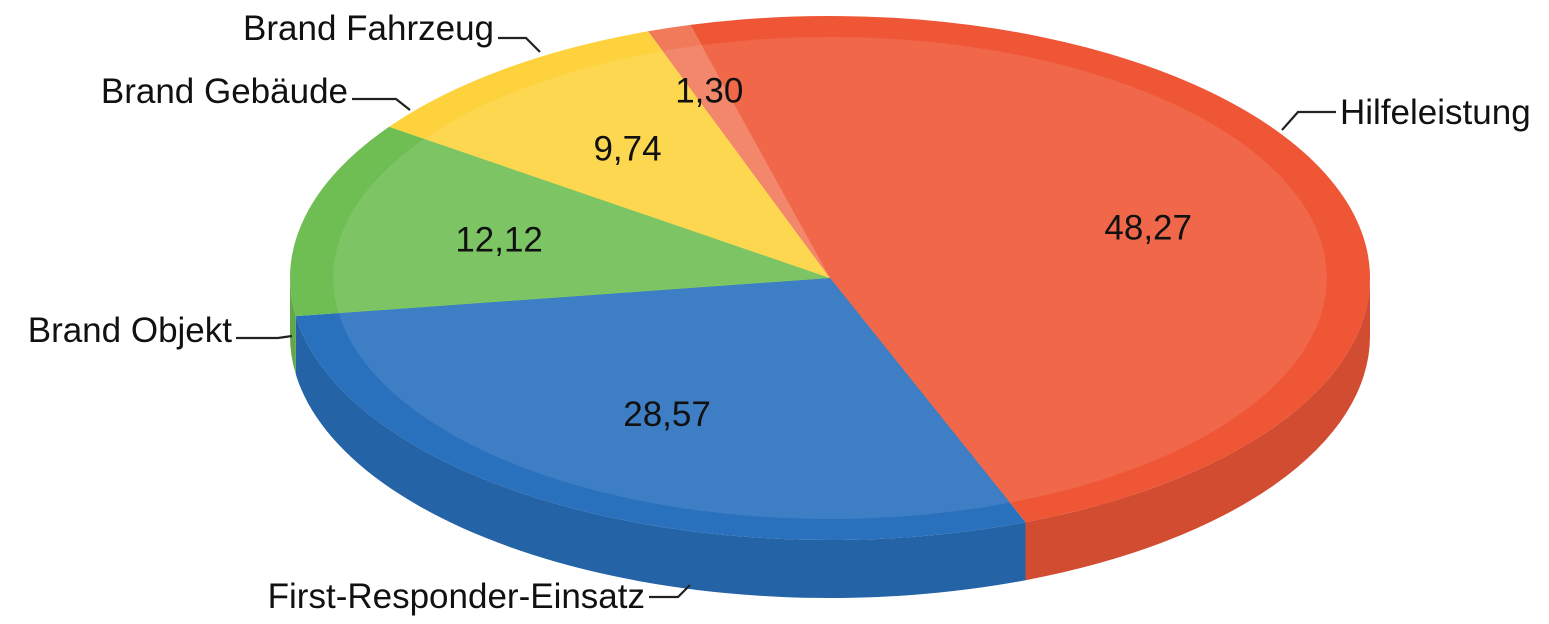 This screenshot has width=1549, height=624. What do you see at coordinates (581, 226) in the screenshot?
I see `slice-highlight-brand-objekt` at bounding box center [581, 226].